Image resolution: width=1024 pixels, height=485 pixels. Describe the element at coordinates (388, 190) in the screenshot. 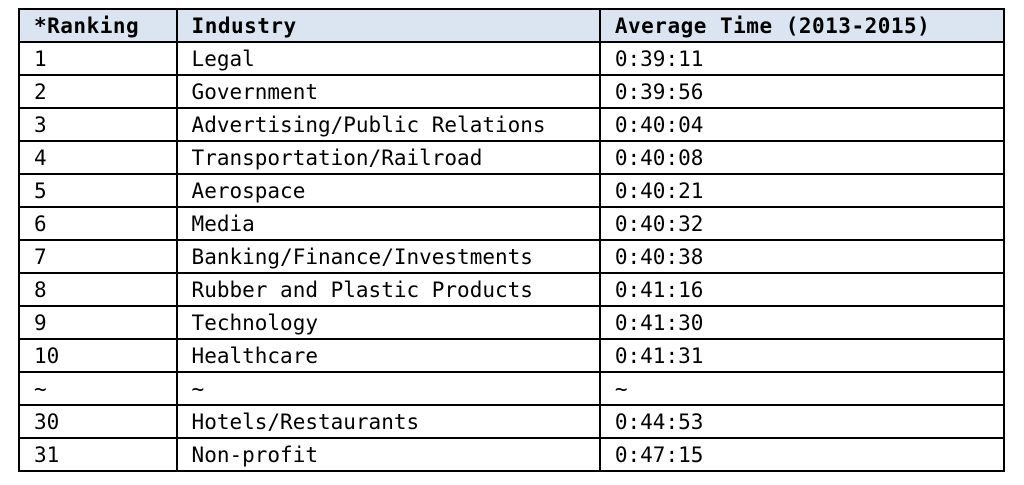

I see `table-cell: Aerospace` at that location.